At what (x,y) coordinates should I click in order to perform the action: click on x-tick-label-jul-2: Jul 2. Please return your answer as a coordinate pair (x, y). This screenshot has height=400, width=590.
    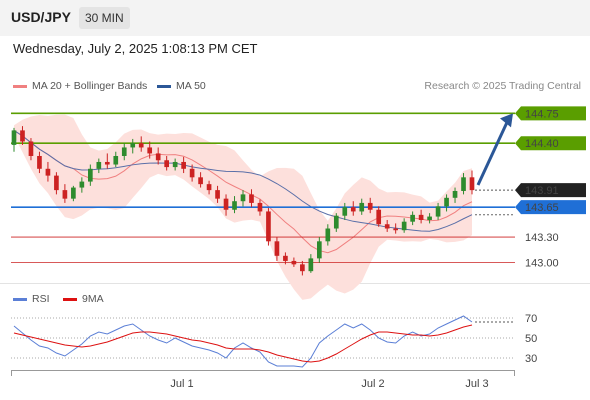
    Looking at the image, I should click on (372, 384).